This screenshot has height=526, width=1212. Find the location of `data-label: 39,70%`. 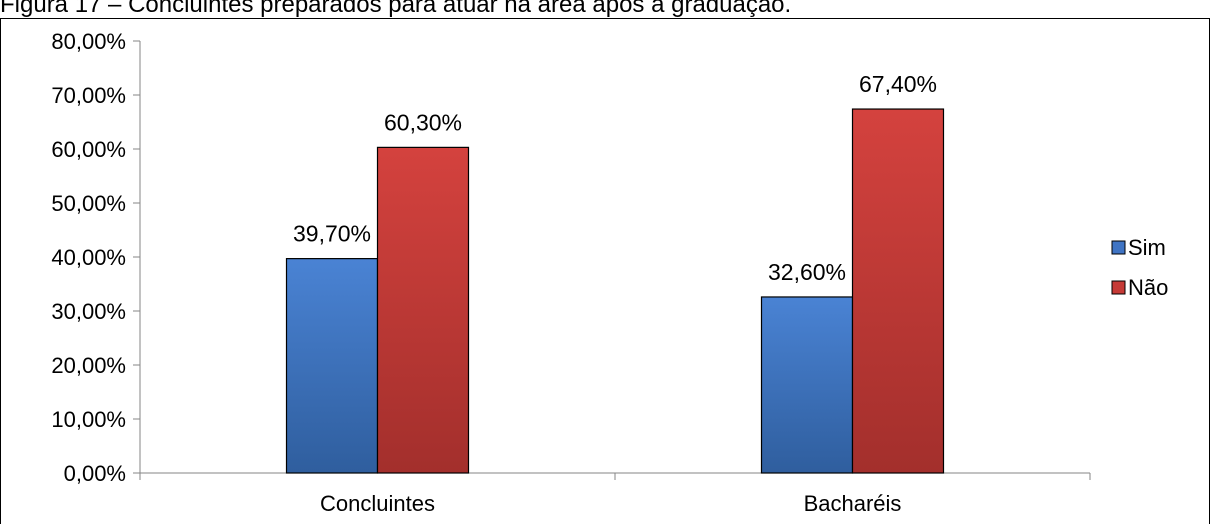

data-label: 39,70% is located at coordinates (332, 234).